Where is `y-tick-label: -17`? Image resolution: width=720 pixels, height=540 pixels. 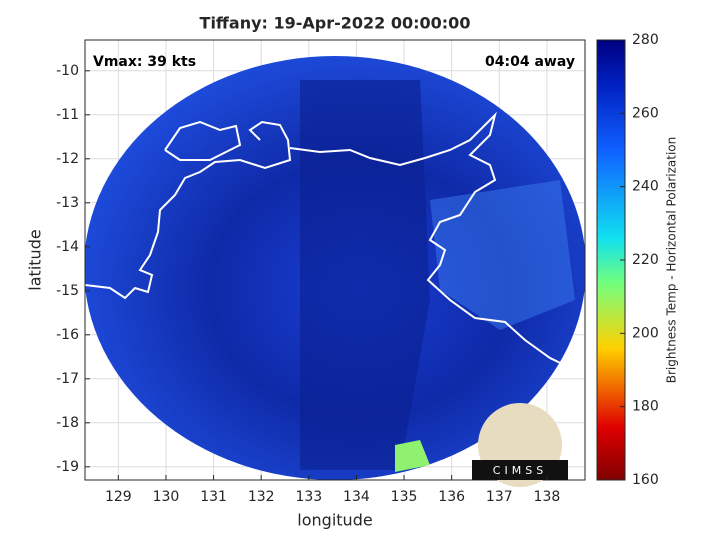 y-tick-label: -17 is located at coordinates (67, 379).